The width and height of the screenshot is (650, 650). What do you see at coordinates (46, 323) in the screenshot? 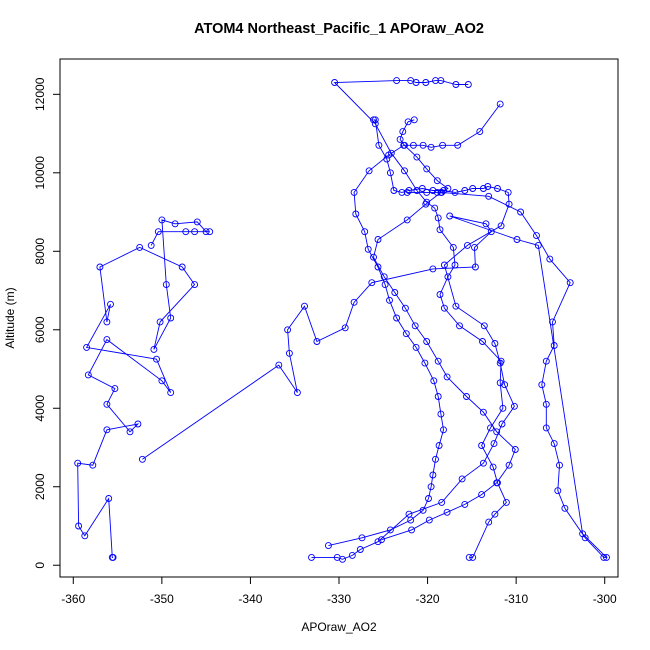
I see `y-axis: 0 2000 4000 6000 8000 10000 12000` at bounding box center [46, 323].